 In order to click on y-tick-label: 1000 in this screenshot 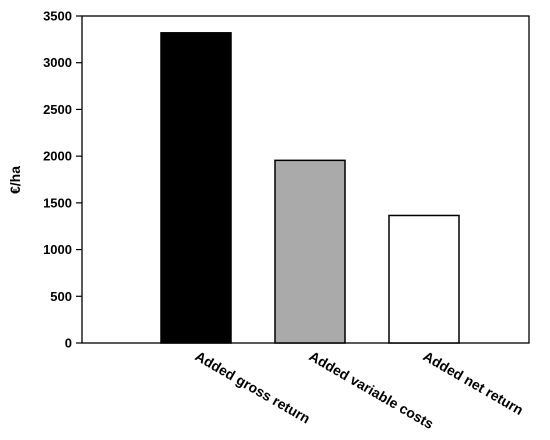, I will do `click(57, 249)`.